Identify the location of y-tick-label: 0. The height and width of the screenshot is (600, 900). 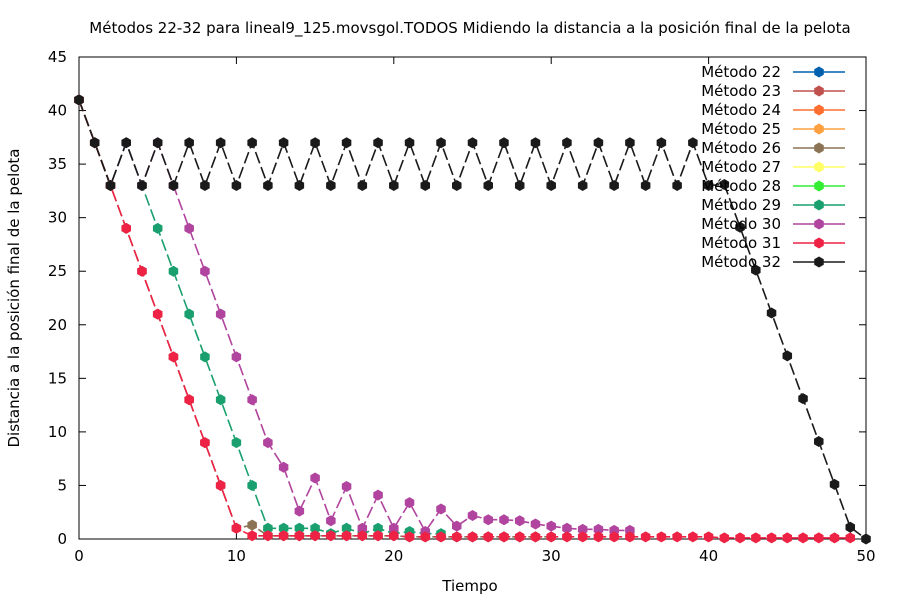
(62, 539).